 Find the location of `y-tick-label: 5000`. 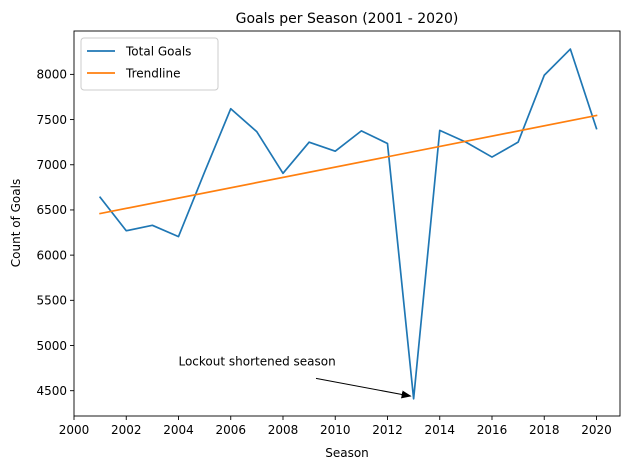

y-tick-label: 5000 is located at coordinates (51, 346).